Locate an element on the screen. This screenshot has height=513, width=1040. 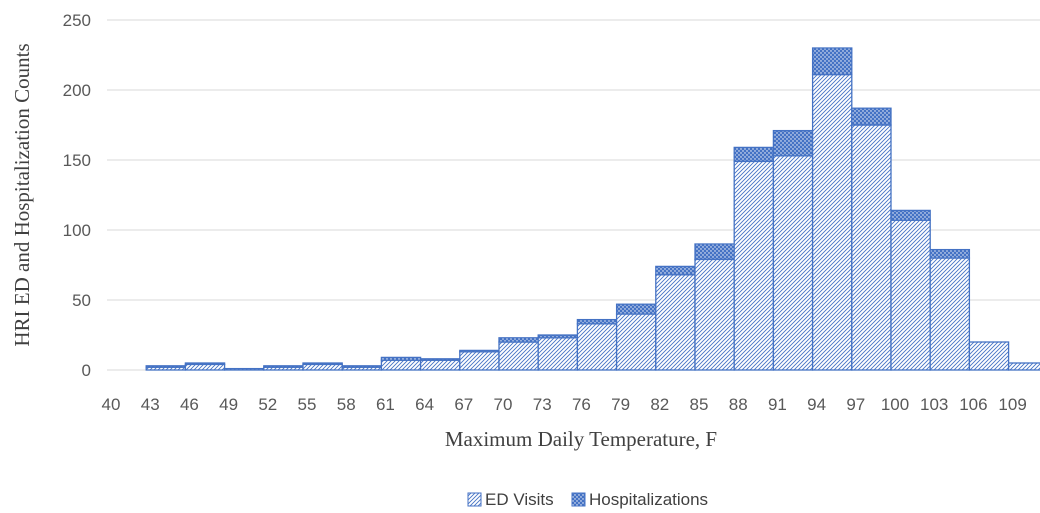
x-tick-label: 46 is located at coordinates (189, 404).